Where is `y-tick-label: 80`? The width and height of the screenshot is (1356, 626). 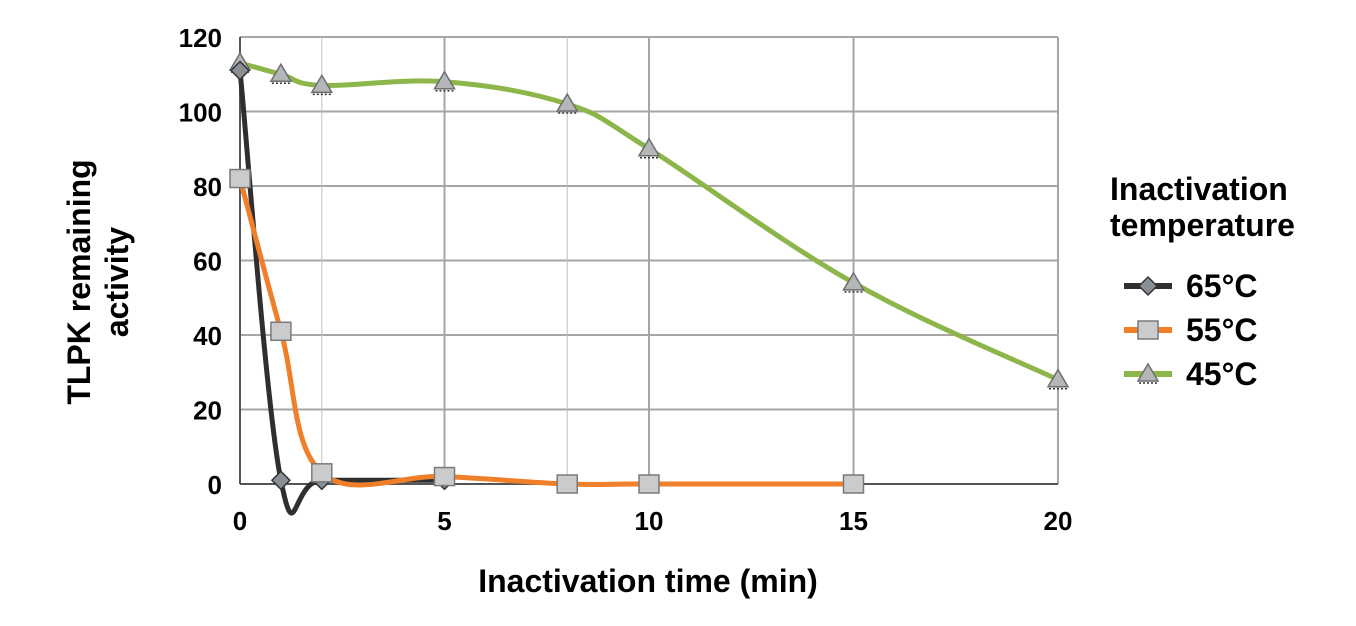 y-tick-label: 80 is located at coordinates (207, 187).